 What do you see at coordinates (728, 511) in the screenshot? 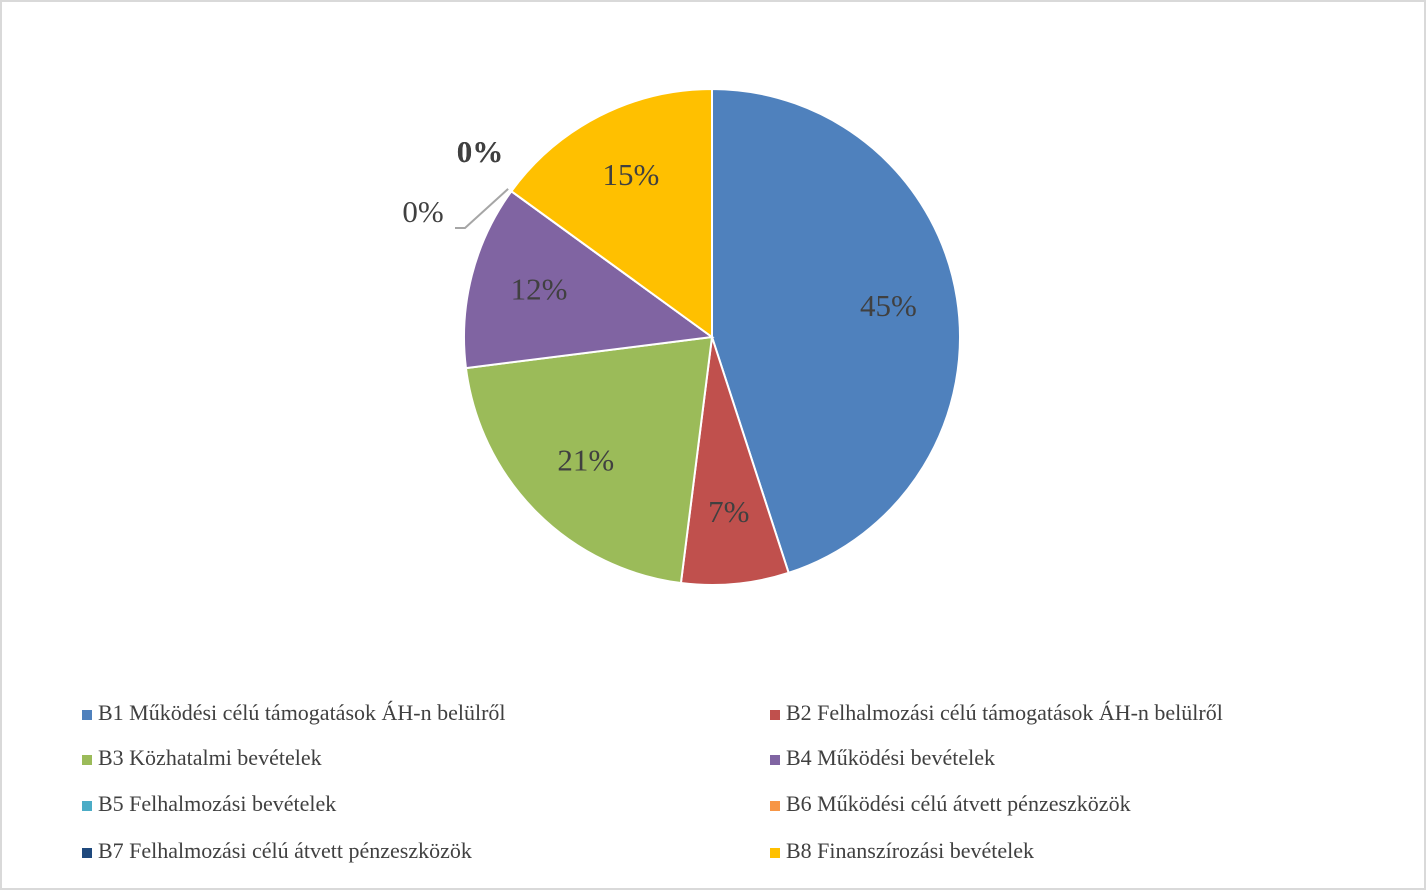
I see `data-label: 7%` at bounding box center [728, 511].